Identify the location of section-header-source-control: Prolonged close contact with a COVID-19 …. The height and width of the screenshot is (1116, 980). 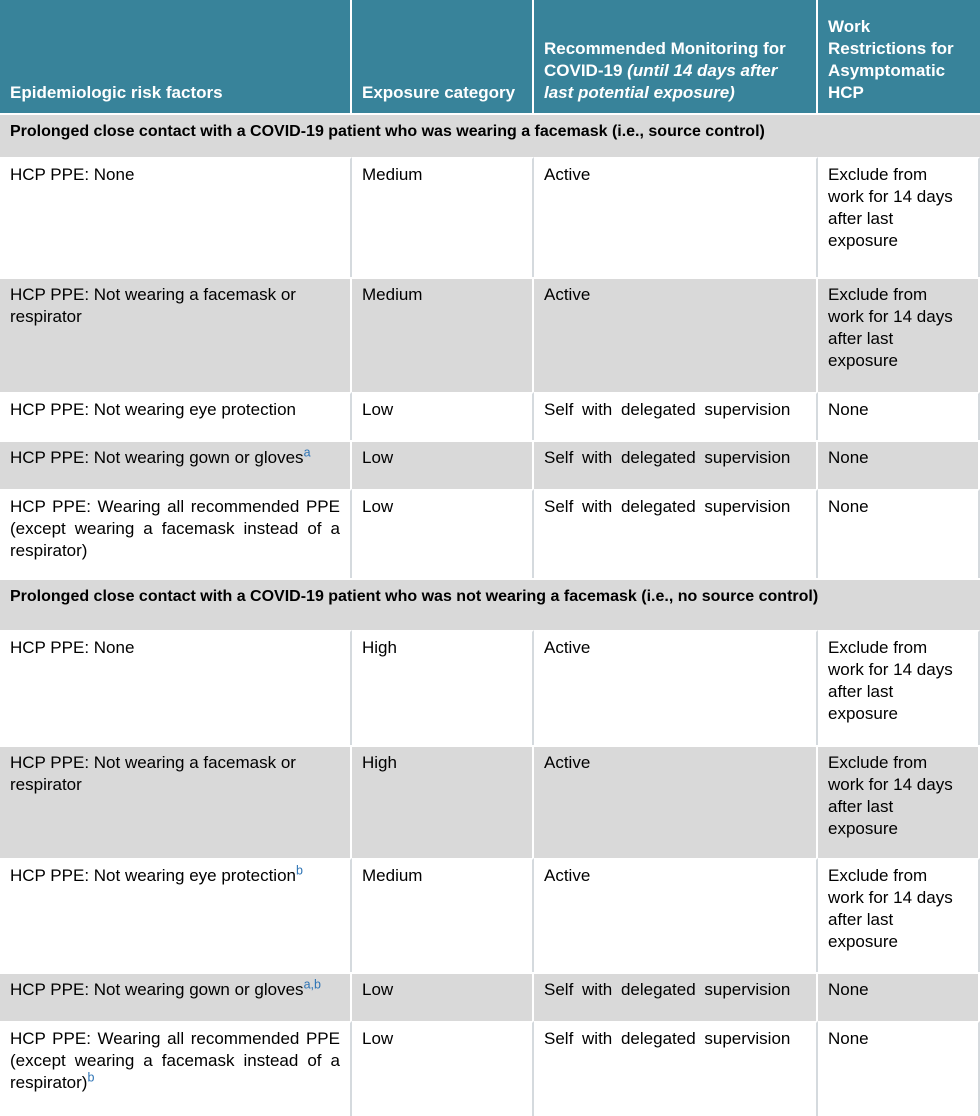
(490, 135).